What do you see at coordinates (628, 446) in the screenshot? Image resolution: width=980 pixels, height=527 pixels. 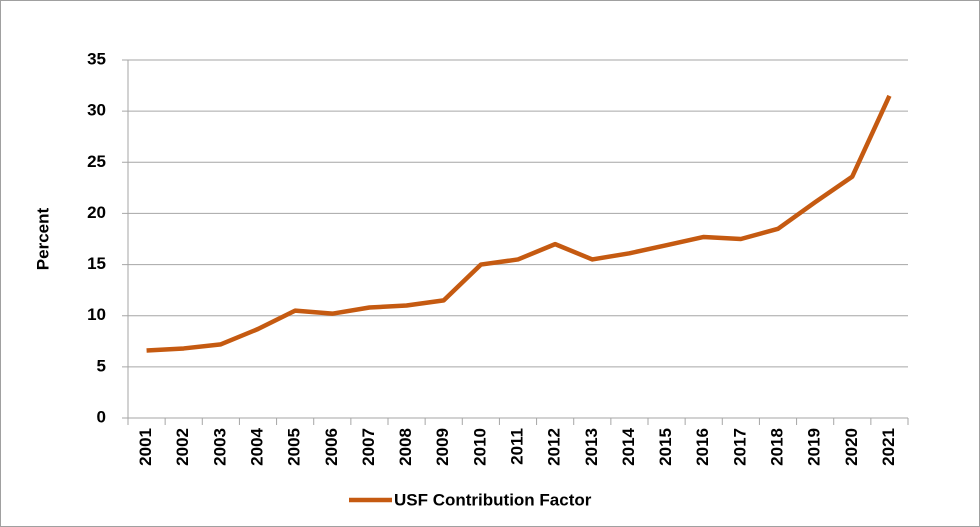 I see `x-tick-label: 2014` at bounding box center [628, 446].